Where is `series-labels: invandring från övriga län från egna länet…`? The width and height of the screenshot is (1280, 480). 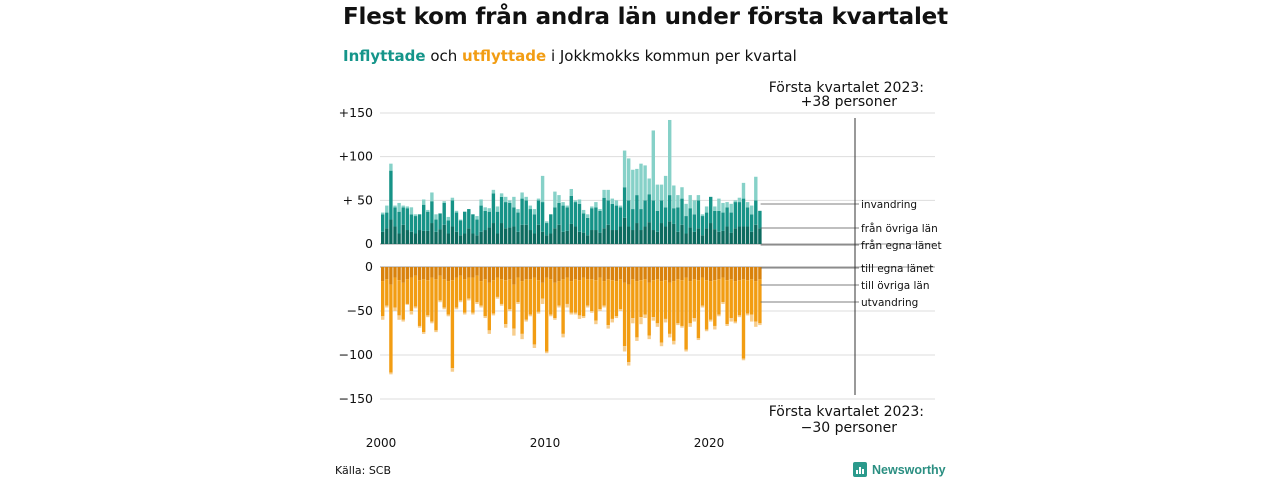
series-labels: invandring från övriga län från egna länet… is located at coordinates (851, 254).